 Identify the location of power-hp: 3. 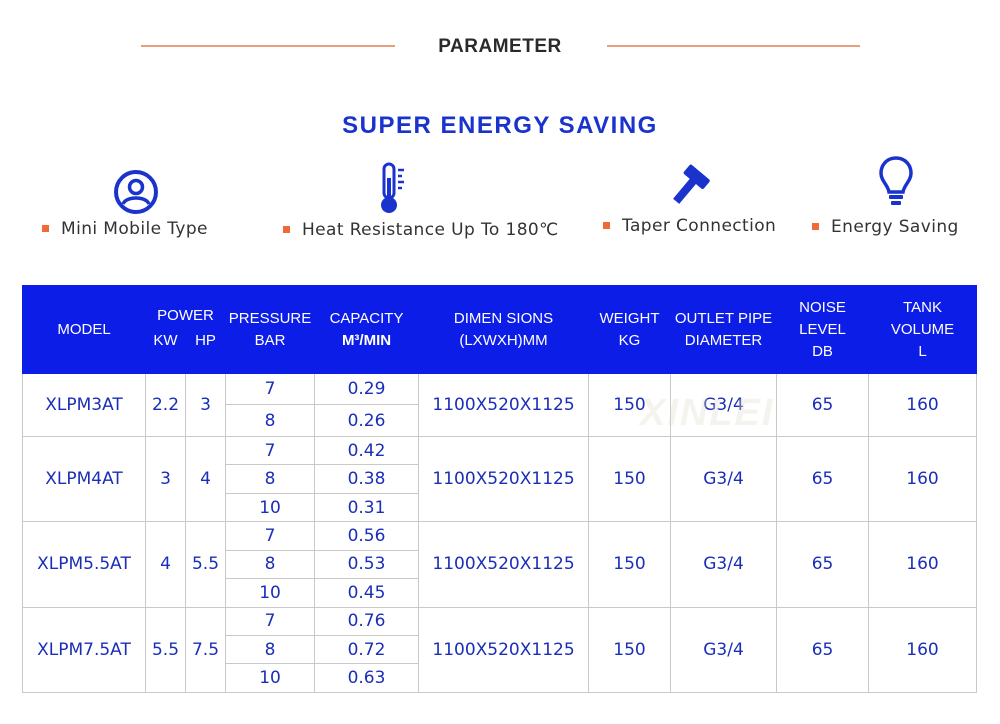
(205, 405).